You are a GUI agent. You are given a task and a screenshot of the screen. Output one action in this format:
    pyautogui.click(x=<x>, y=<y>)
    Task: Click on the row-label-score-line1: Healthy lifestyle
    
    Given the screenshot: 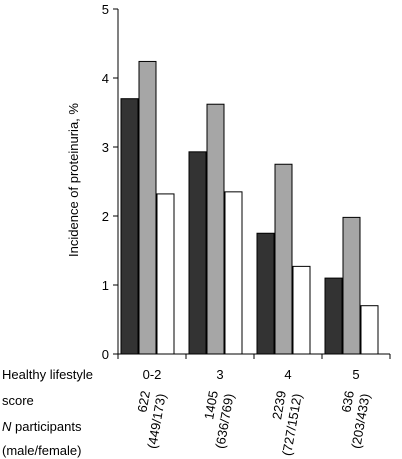 What is the action you would take?
    pyautogui.click(x=47, y=374)
    